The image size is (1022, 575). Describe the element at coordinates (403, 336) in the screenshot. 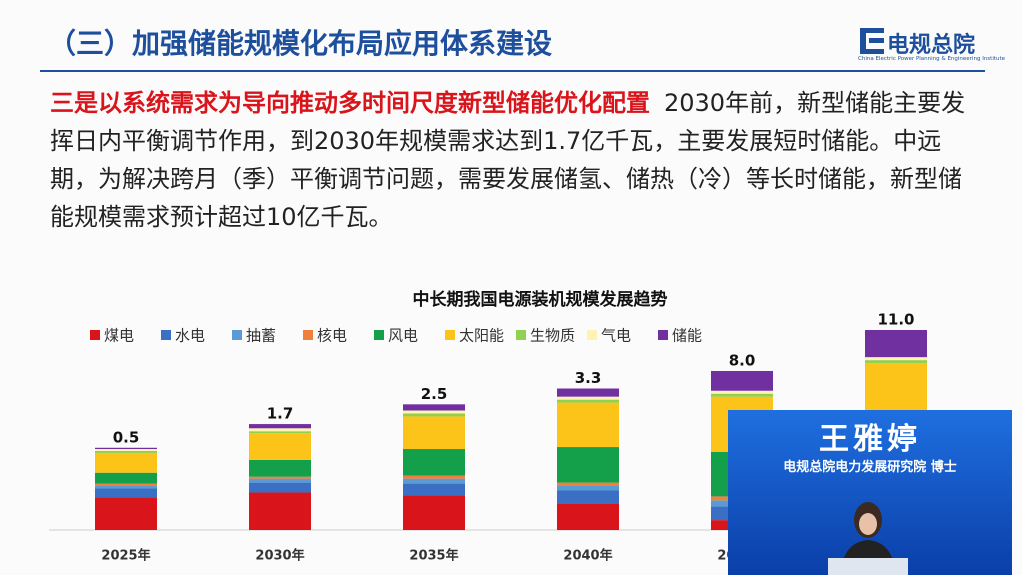

I see `legend-label: 风电` at that location.